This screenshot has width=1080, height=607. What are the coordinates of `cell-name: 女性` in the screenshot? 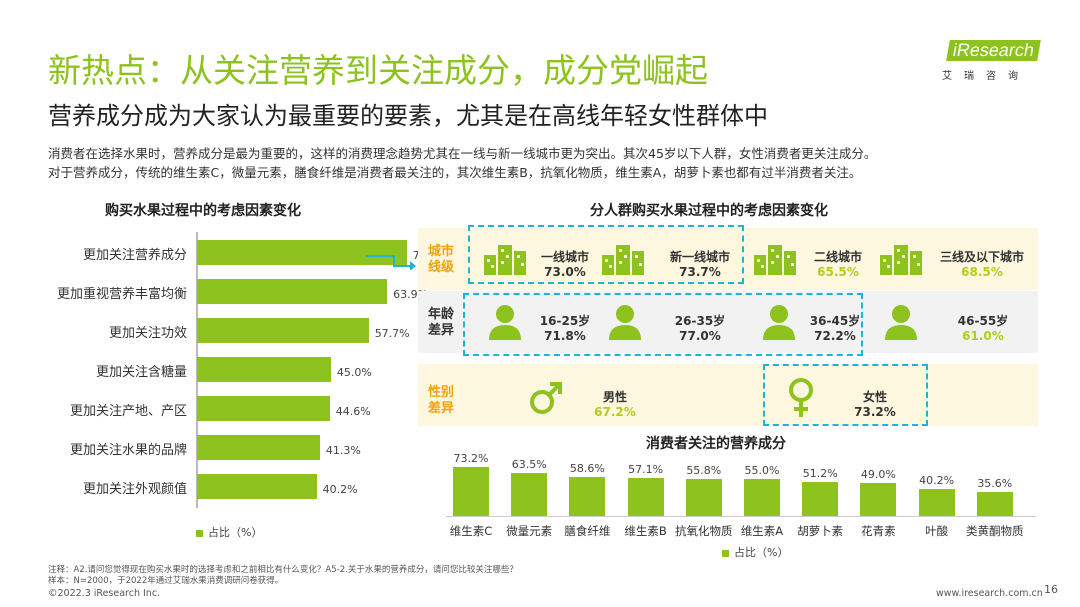 It's located at (874, 397).